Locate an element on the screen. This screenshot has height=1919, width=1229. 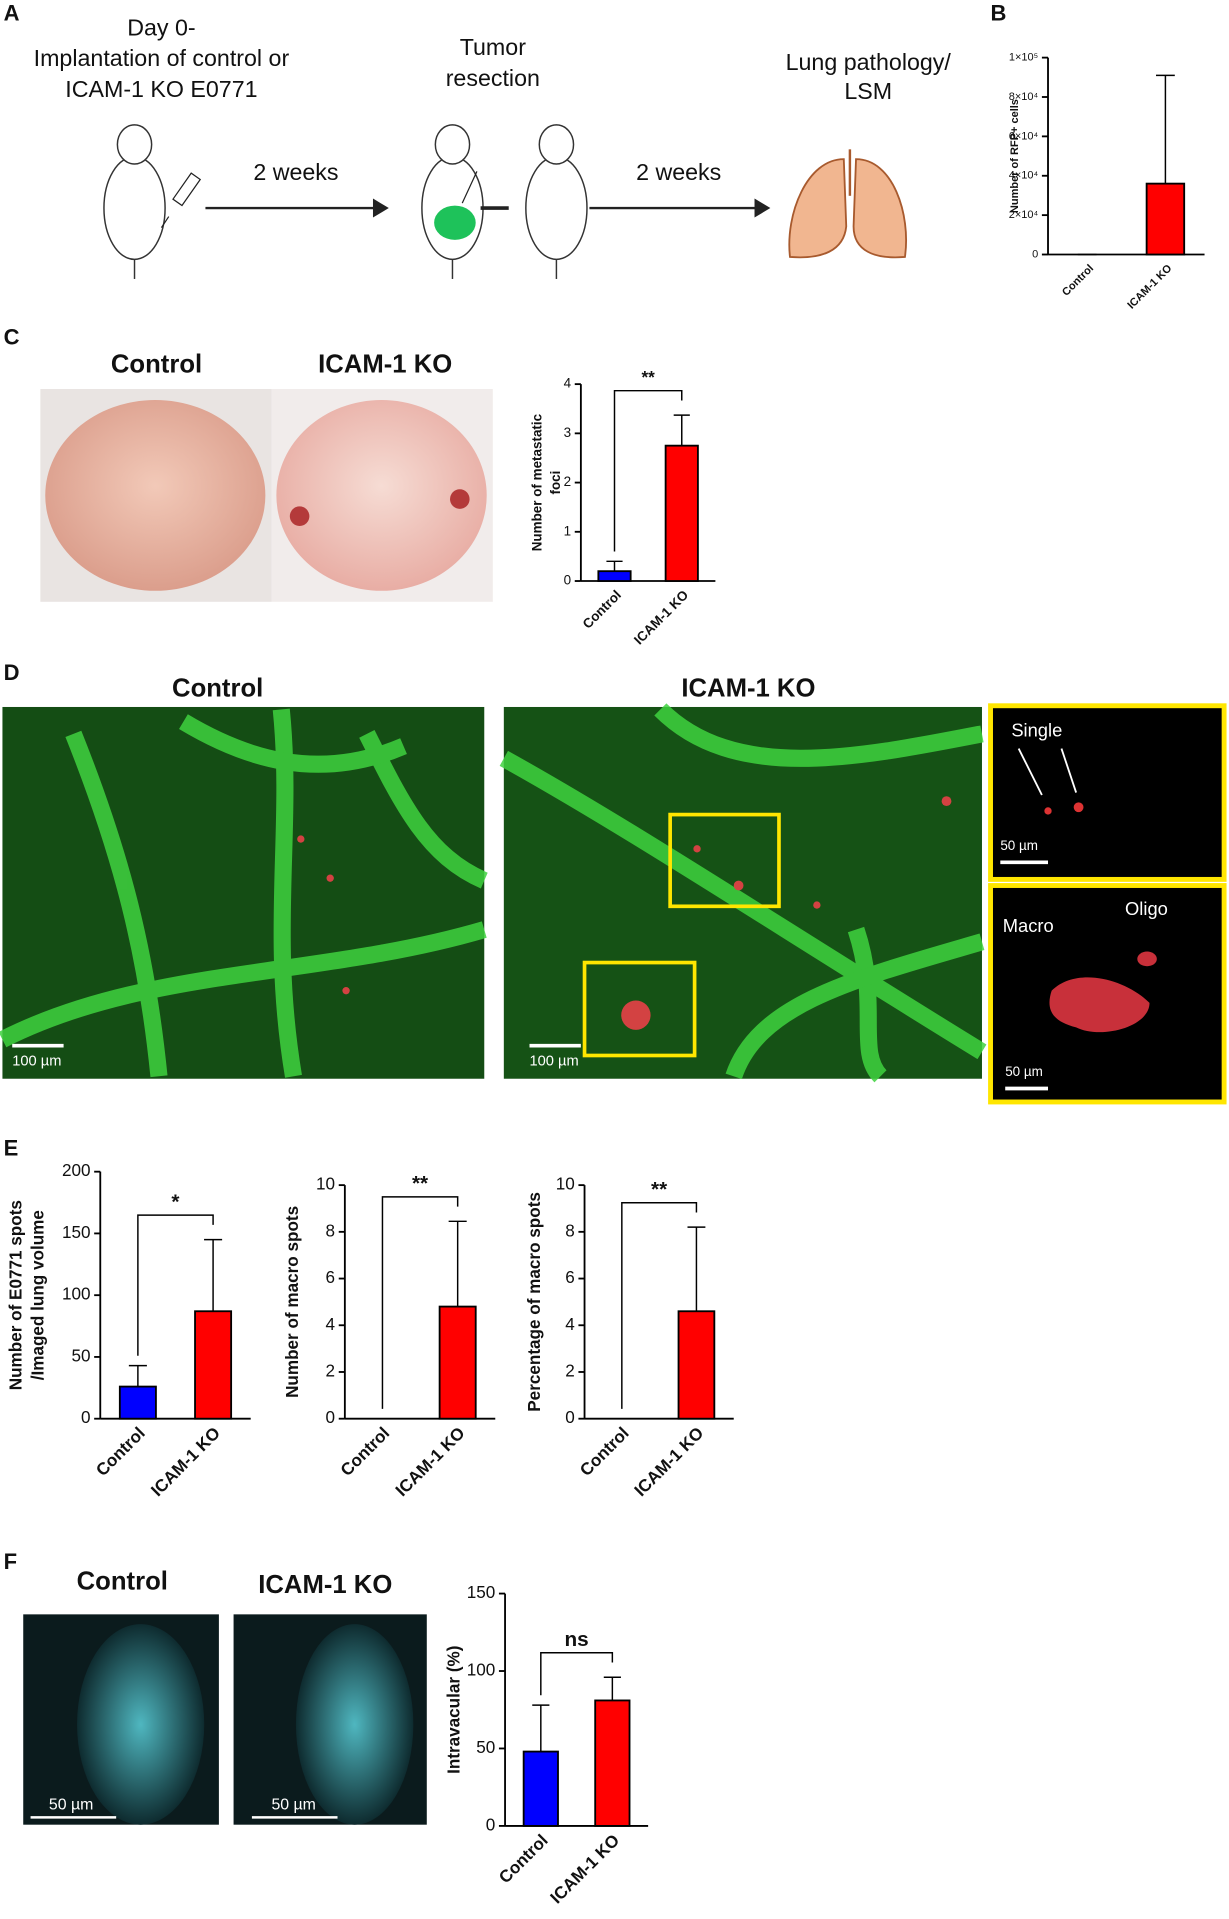
y-axis-label: Intravacular (%) is located at coordinates (453, 1710).